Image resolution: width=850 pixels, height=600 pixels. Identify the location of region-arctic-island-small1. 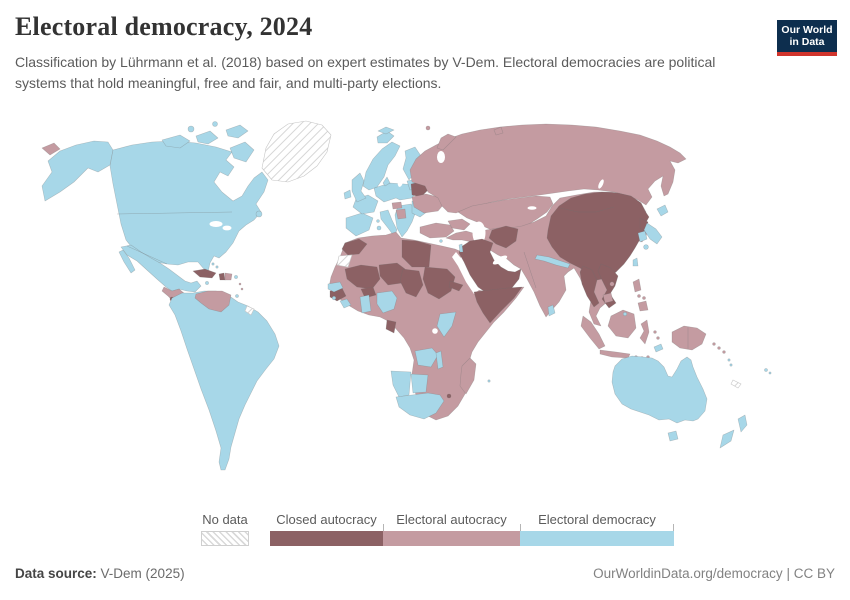
(191, 129).